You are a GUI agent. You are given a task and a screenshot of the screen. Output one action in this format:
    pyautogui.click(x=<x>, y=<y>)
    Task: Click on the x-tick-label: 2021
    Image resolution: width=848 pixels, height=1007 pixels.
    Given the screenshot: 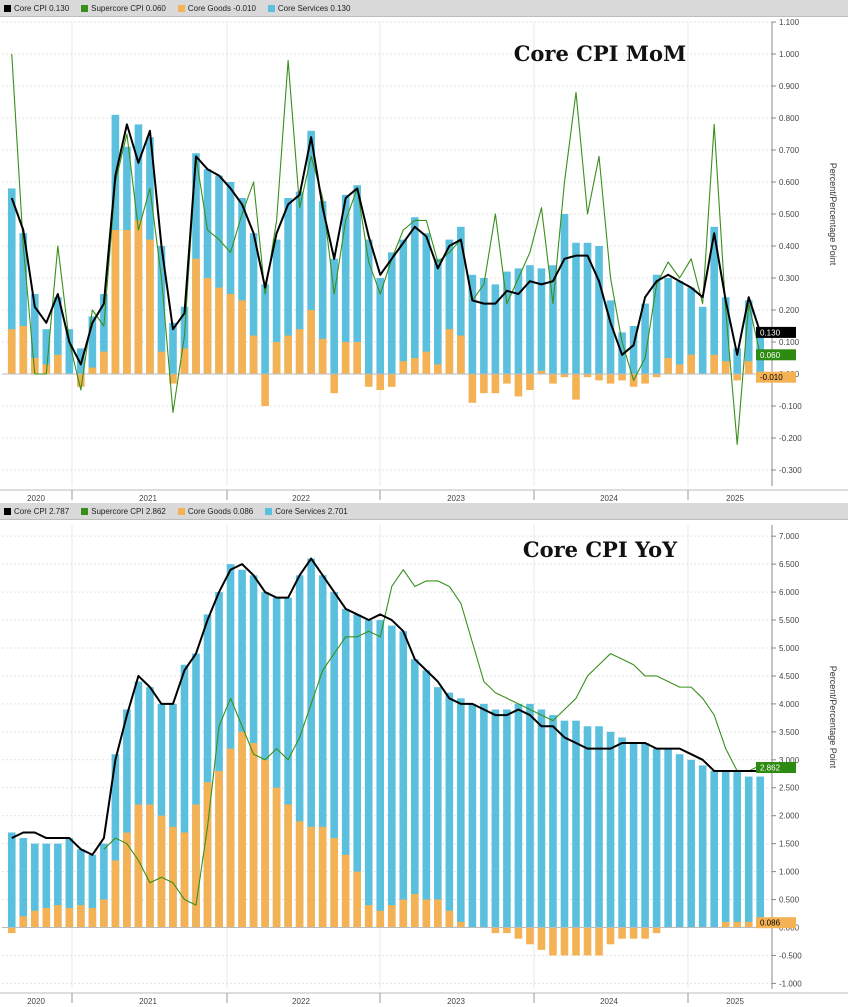 What is the action you would take?
    pyautogui.click(x=148, y=1001)
    